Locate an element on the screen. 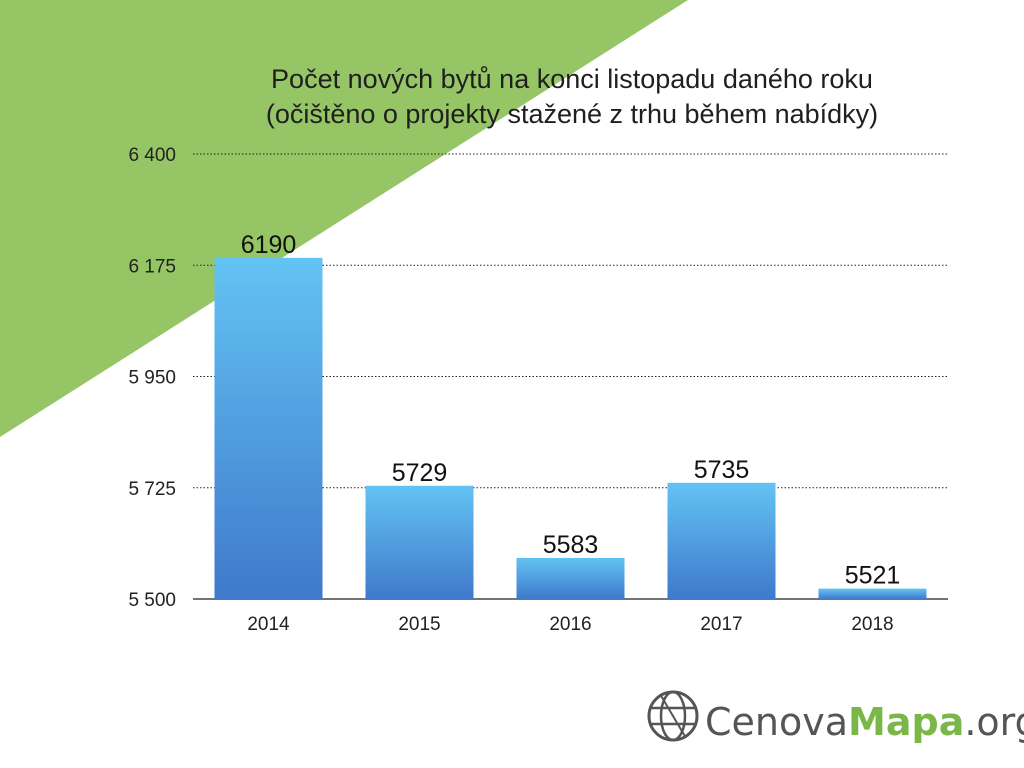 This screenshot has height=768, width=1024. logo-text-cenova: Cenova is located at coordinates (776, 722).